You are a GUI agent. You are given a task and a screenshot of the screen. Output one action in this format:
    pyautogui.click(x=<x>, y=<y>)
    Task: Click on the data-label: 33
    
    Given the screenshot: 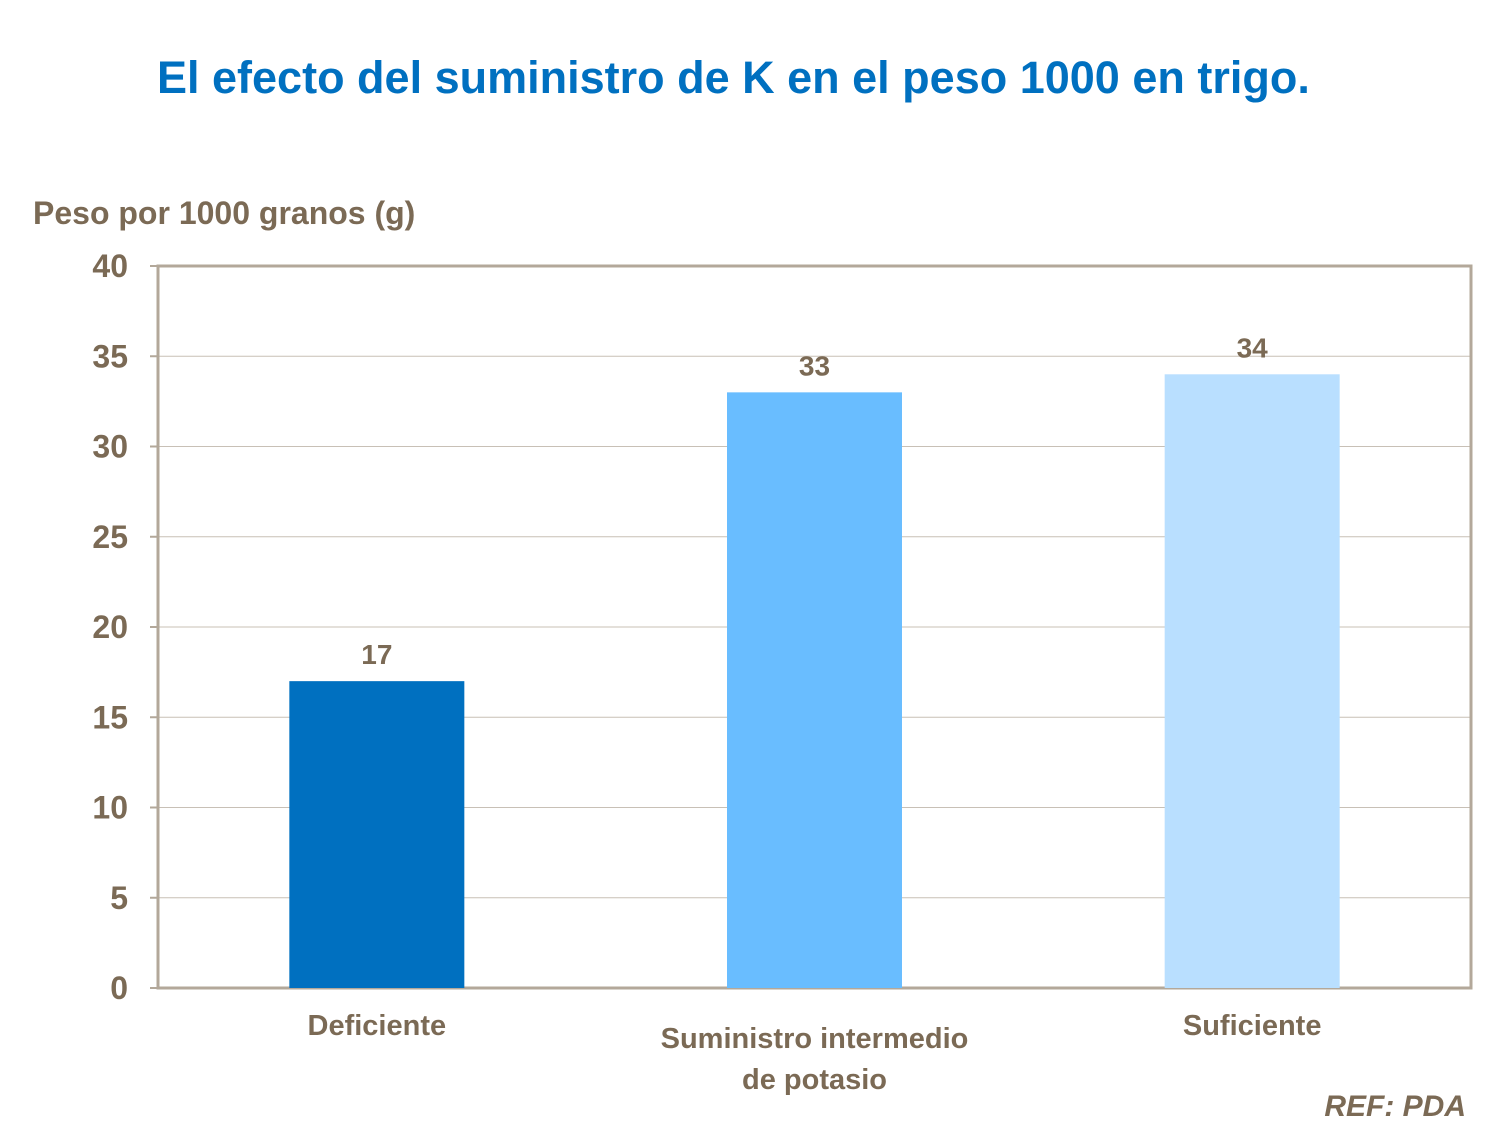 What is the action you would take?
    pyautogui.click(x=814, y=365)
    